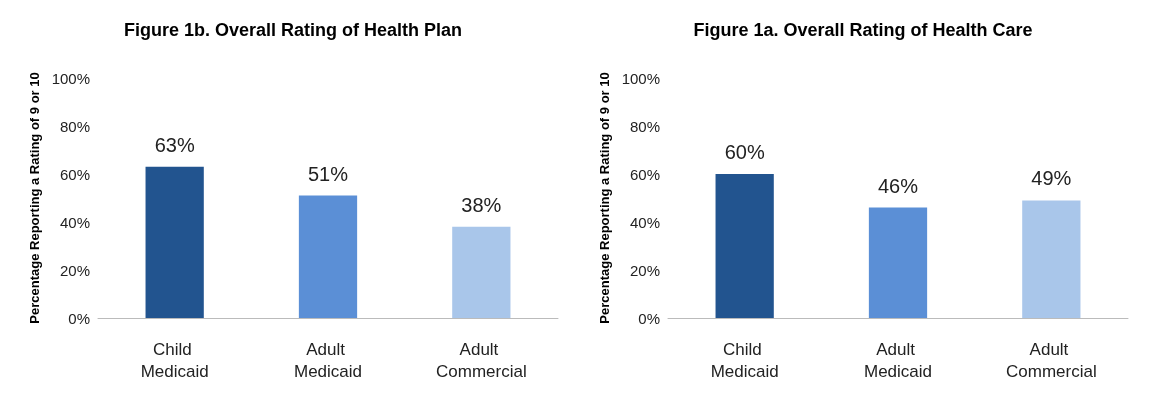 The height and width of the screenshot is (406, 1167). Describe the element at coordinates (863, 30) in the screenshot. I see `chart-title: Figure 1a. Overall Rating of Health Care` at that location.